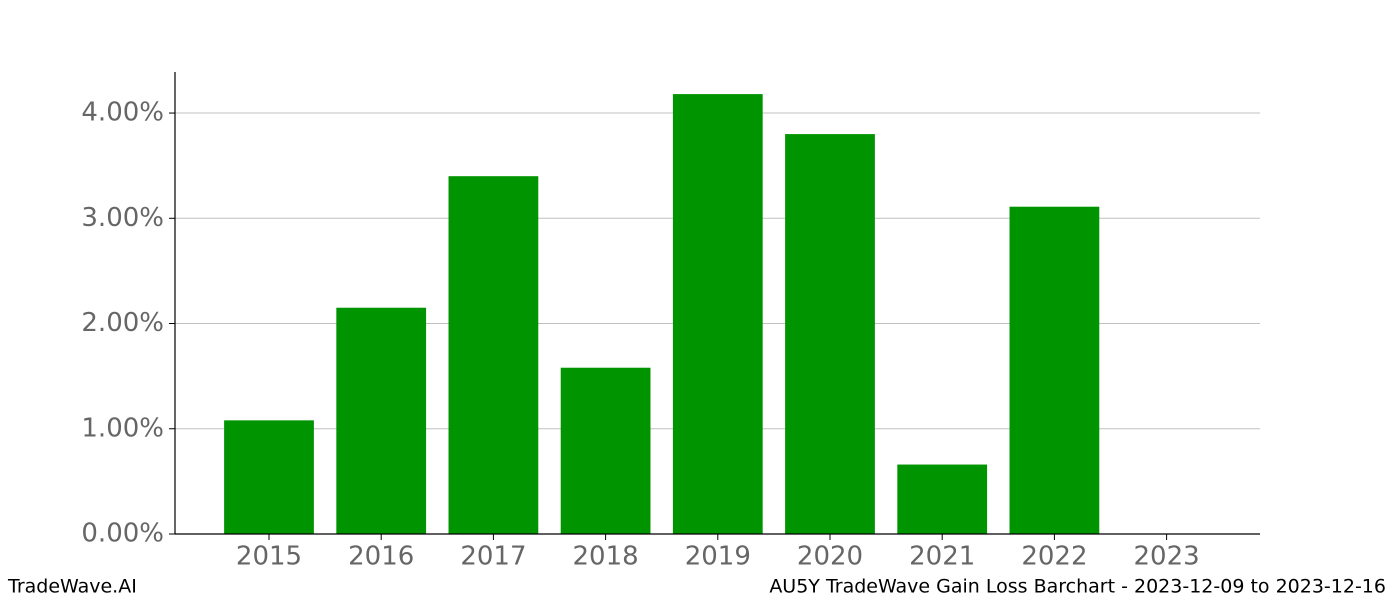 The height and width of the screenshot is (600, 1400). Describe the element at coordinates (830, 557) in the screenshot. I see `x-tick-label: 2020` at that location.